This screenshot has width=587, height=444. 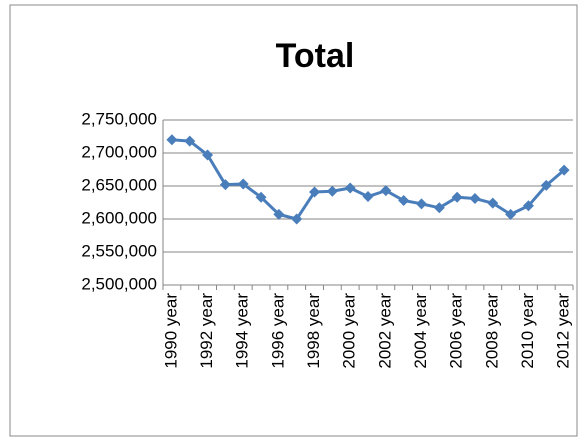 What do you see at coordinates (119, 250) in the screenshot?
I see `y-tick-label: 2,550,000` at bounding box center [119, 250].